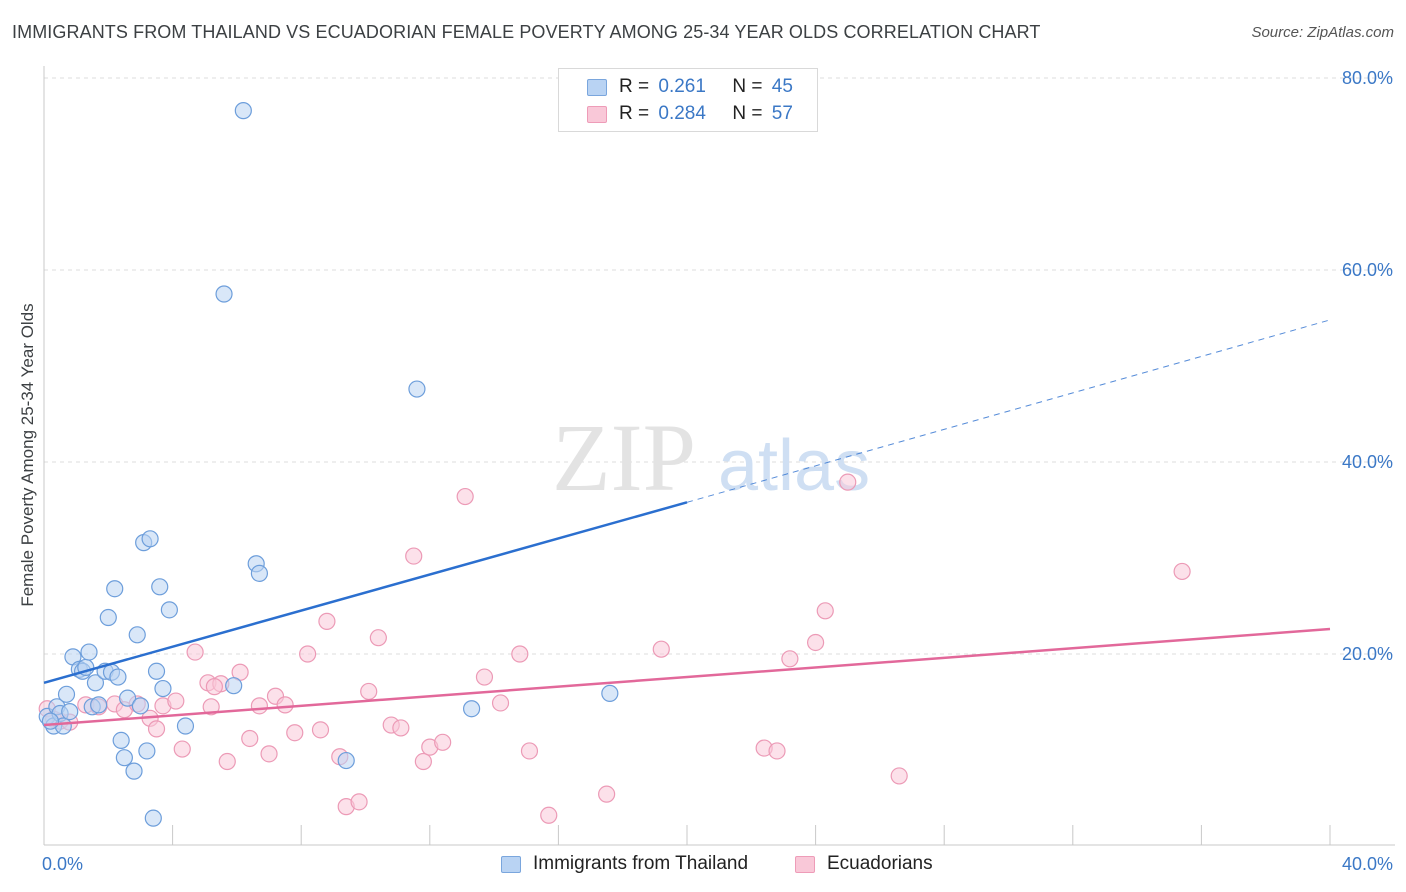  Describe the element at coordinates (365, 593) in the screenshot. I see `thailand-trend-line` at that location.